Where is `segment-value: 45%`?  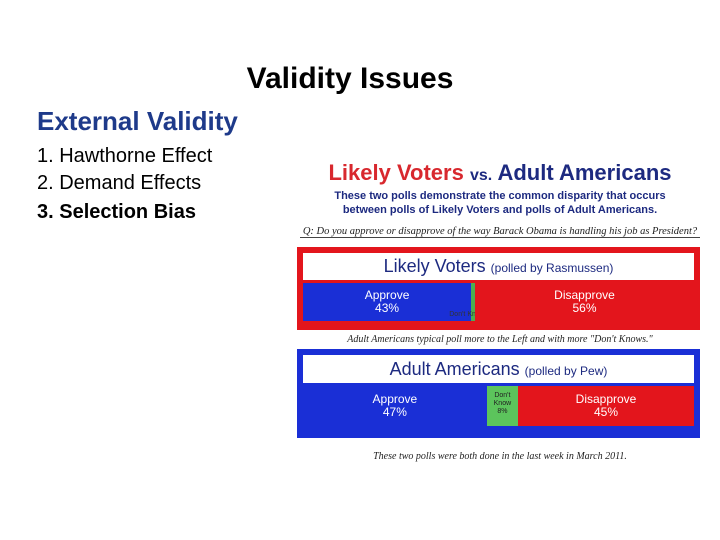
segment-value: 45% is located at coordinates (606, 412).